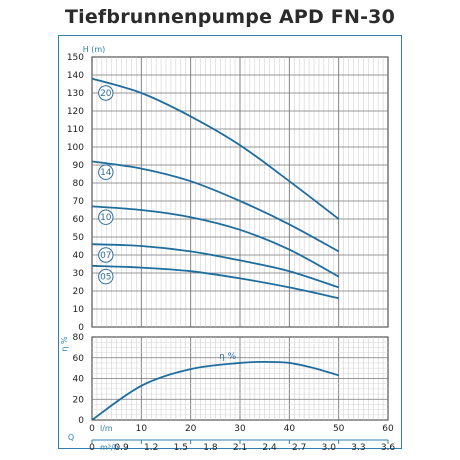 Image resolution: width=460 pixels, height=460 pixels. What do you see at coordinates (388, 429) in the screenshot?
I see `x-axis-lpm-tick-label: 60` at bounding box center [388, 429].